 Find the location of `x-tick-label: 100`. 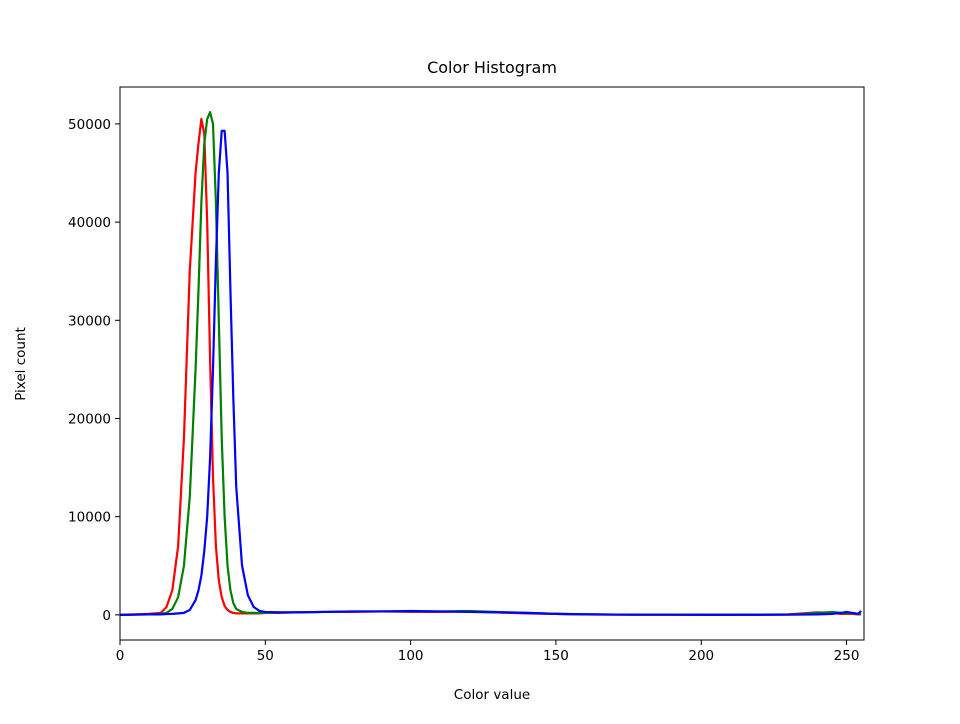

x-tick-label: 100 is located at coordinates (411, 656).